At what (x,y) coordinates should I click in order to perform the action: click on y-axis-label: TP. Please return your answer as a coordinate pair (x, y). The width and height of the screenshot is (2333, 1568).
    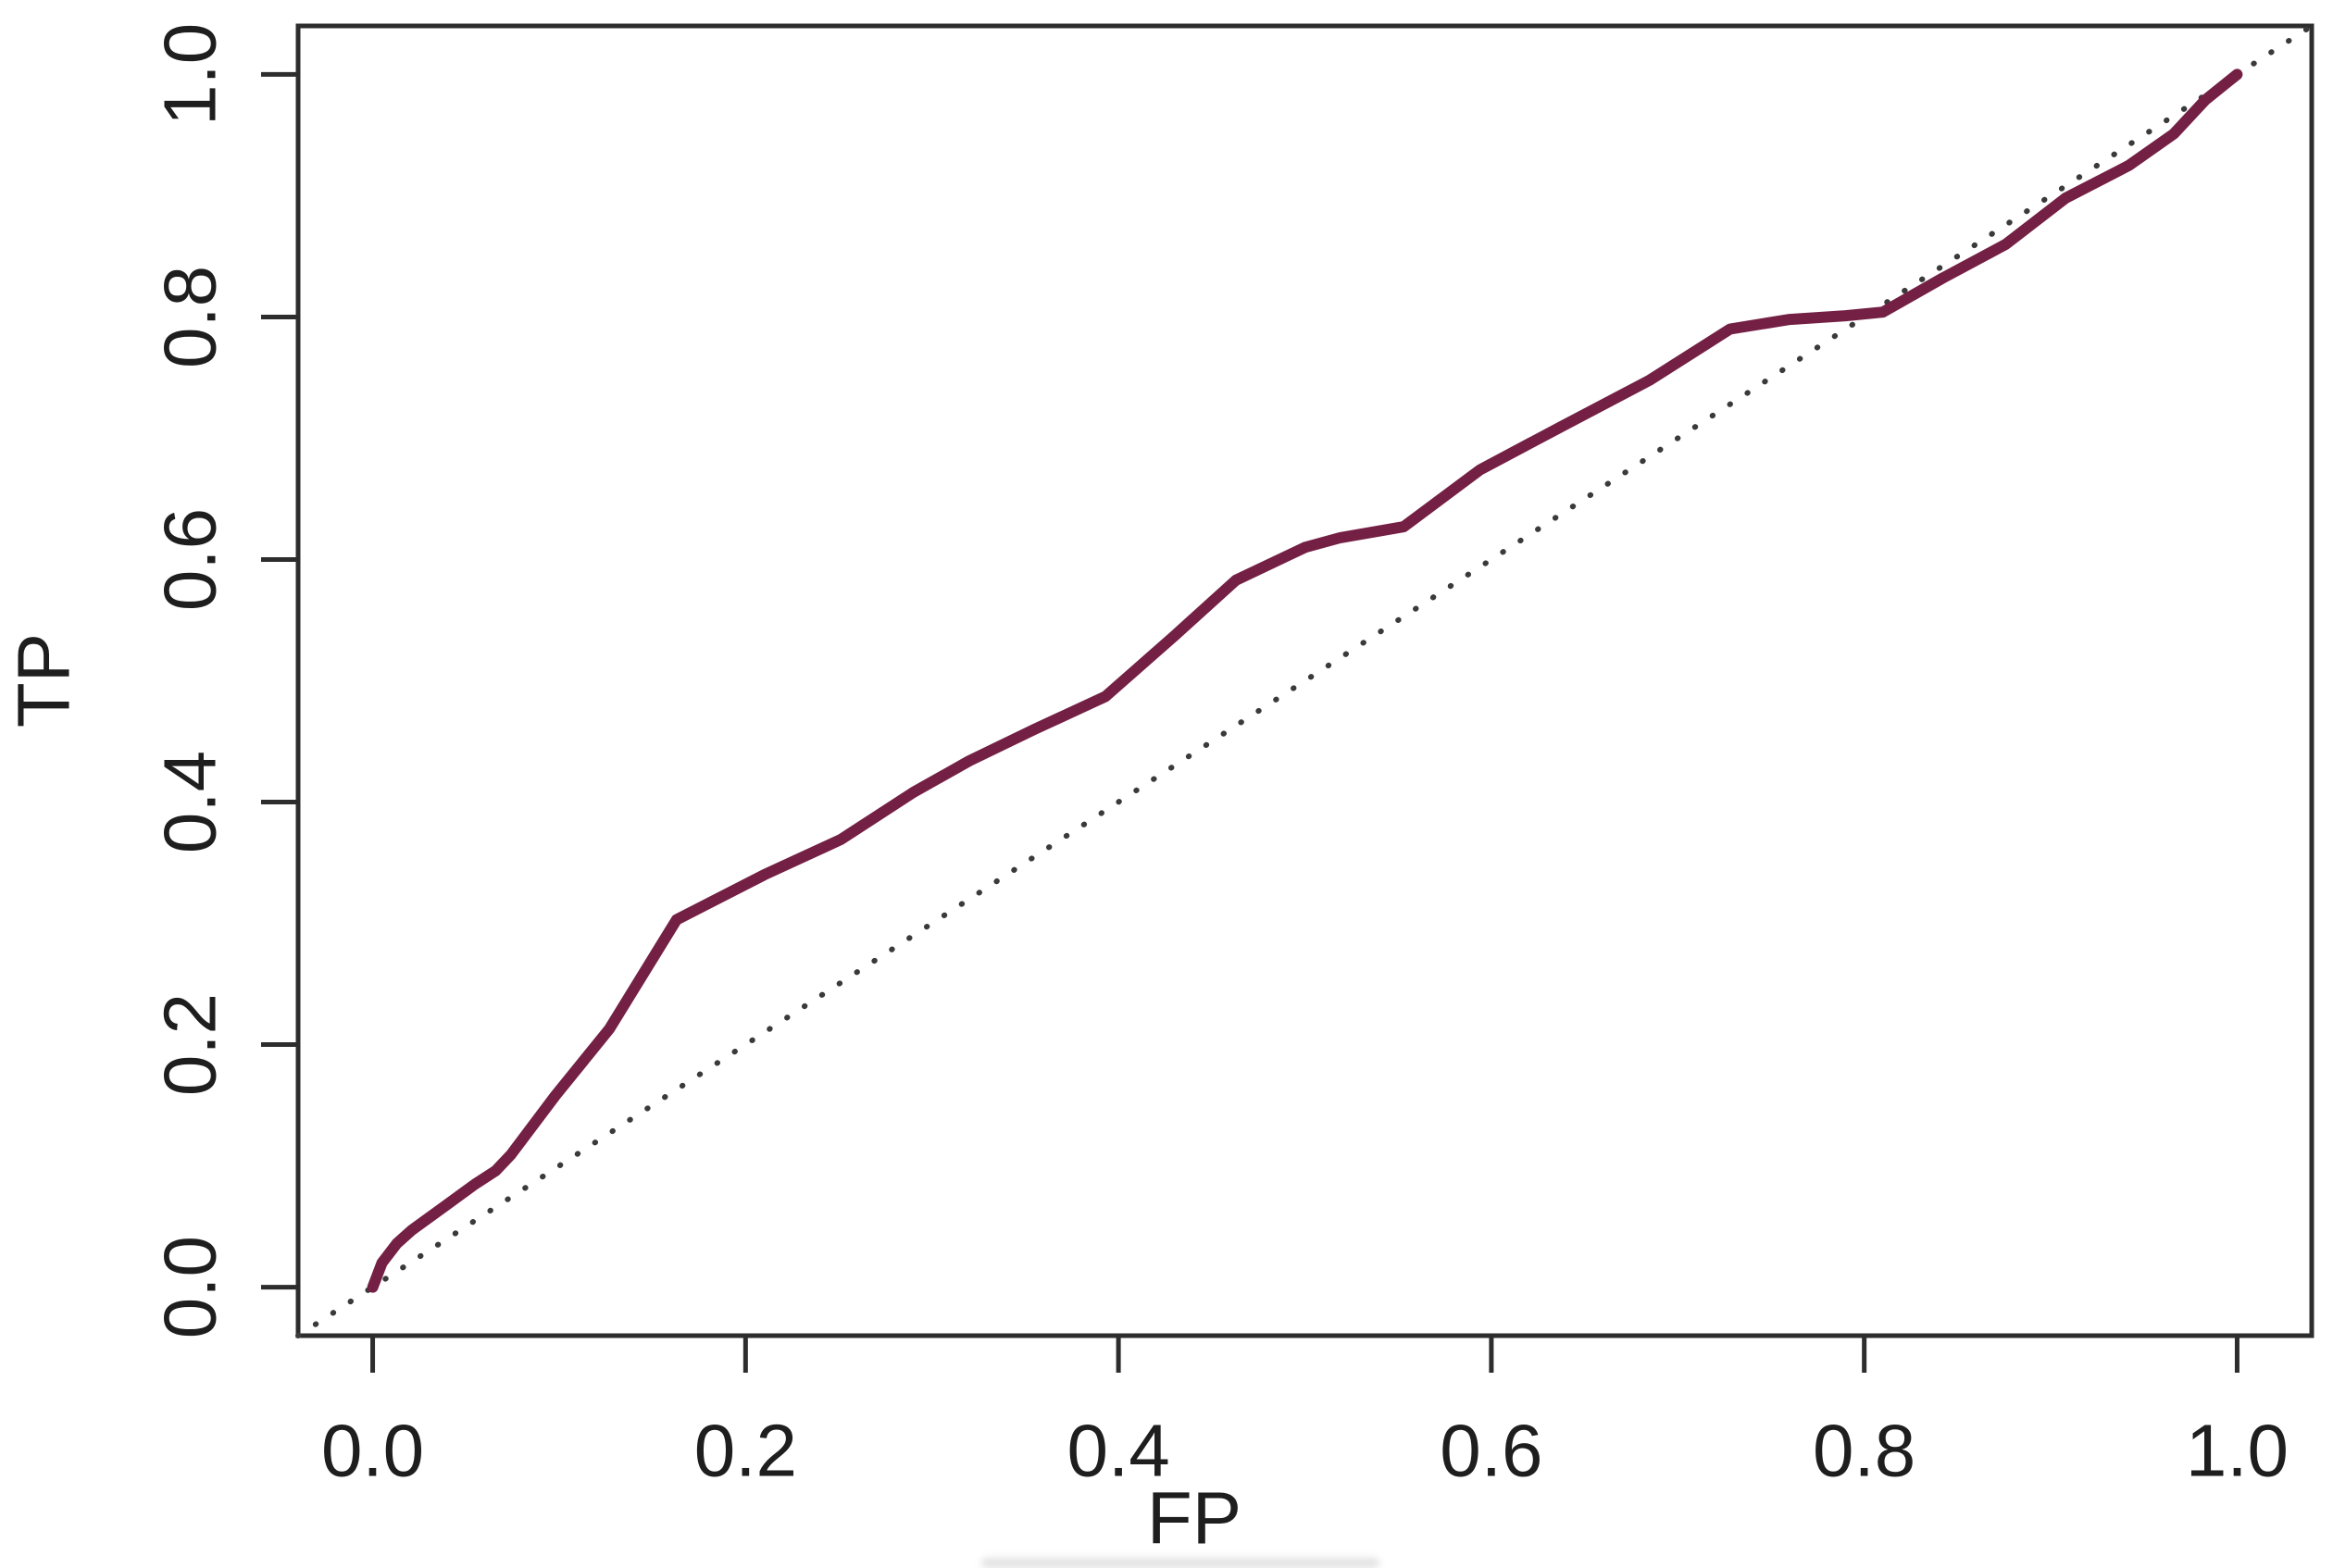
    Looking at the image, I should click on (44, 680).